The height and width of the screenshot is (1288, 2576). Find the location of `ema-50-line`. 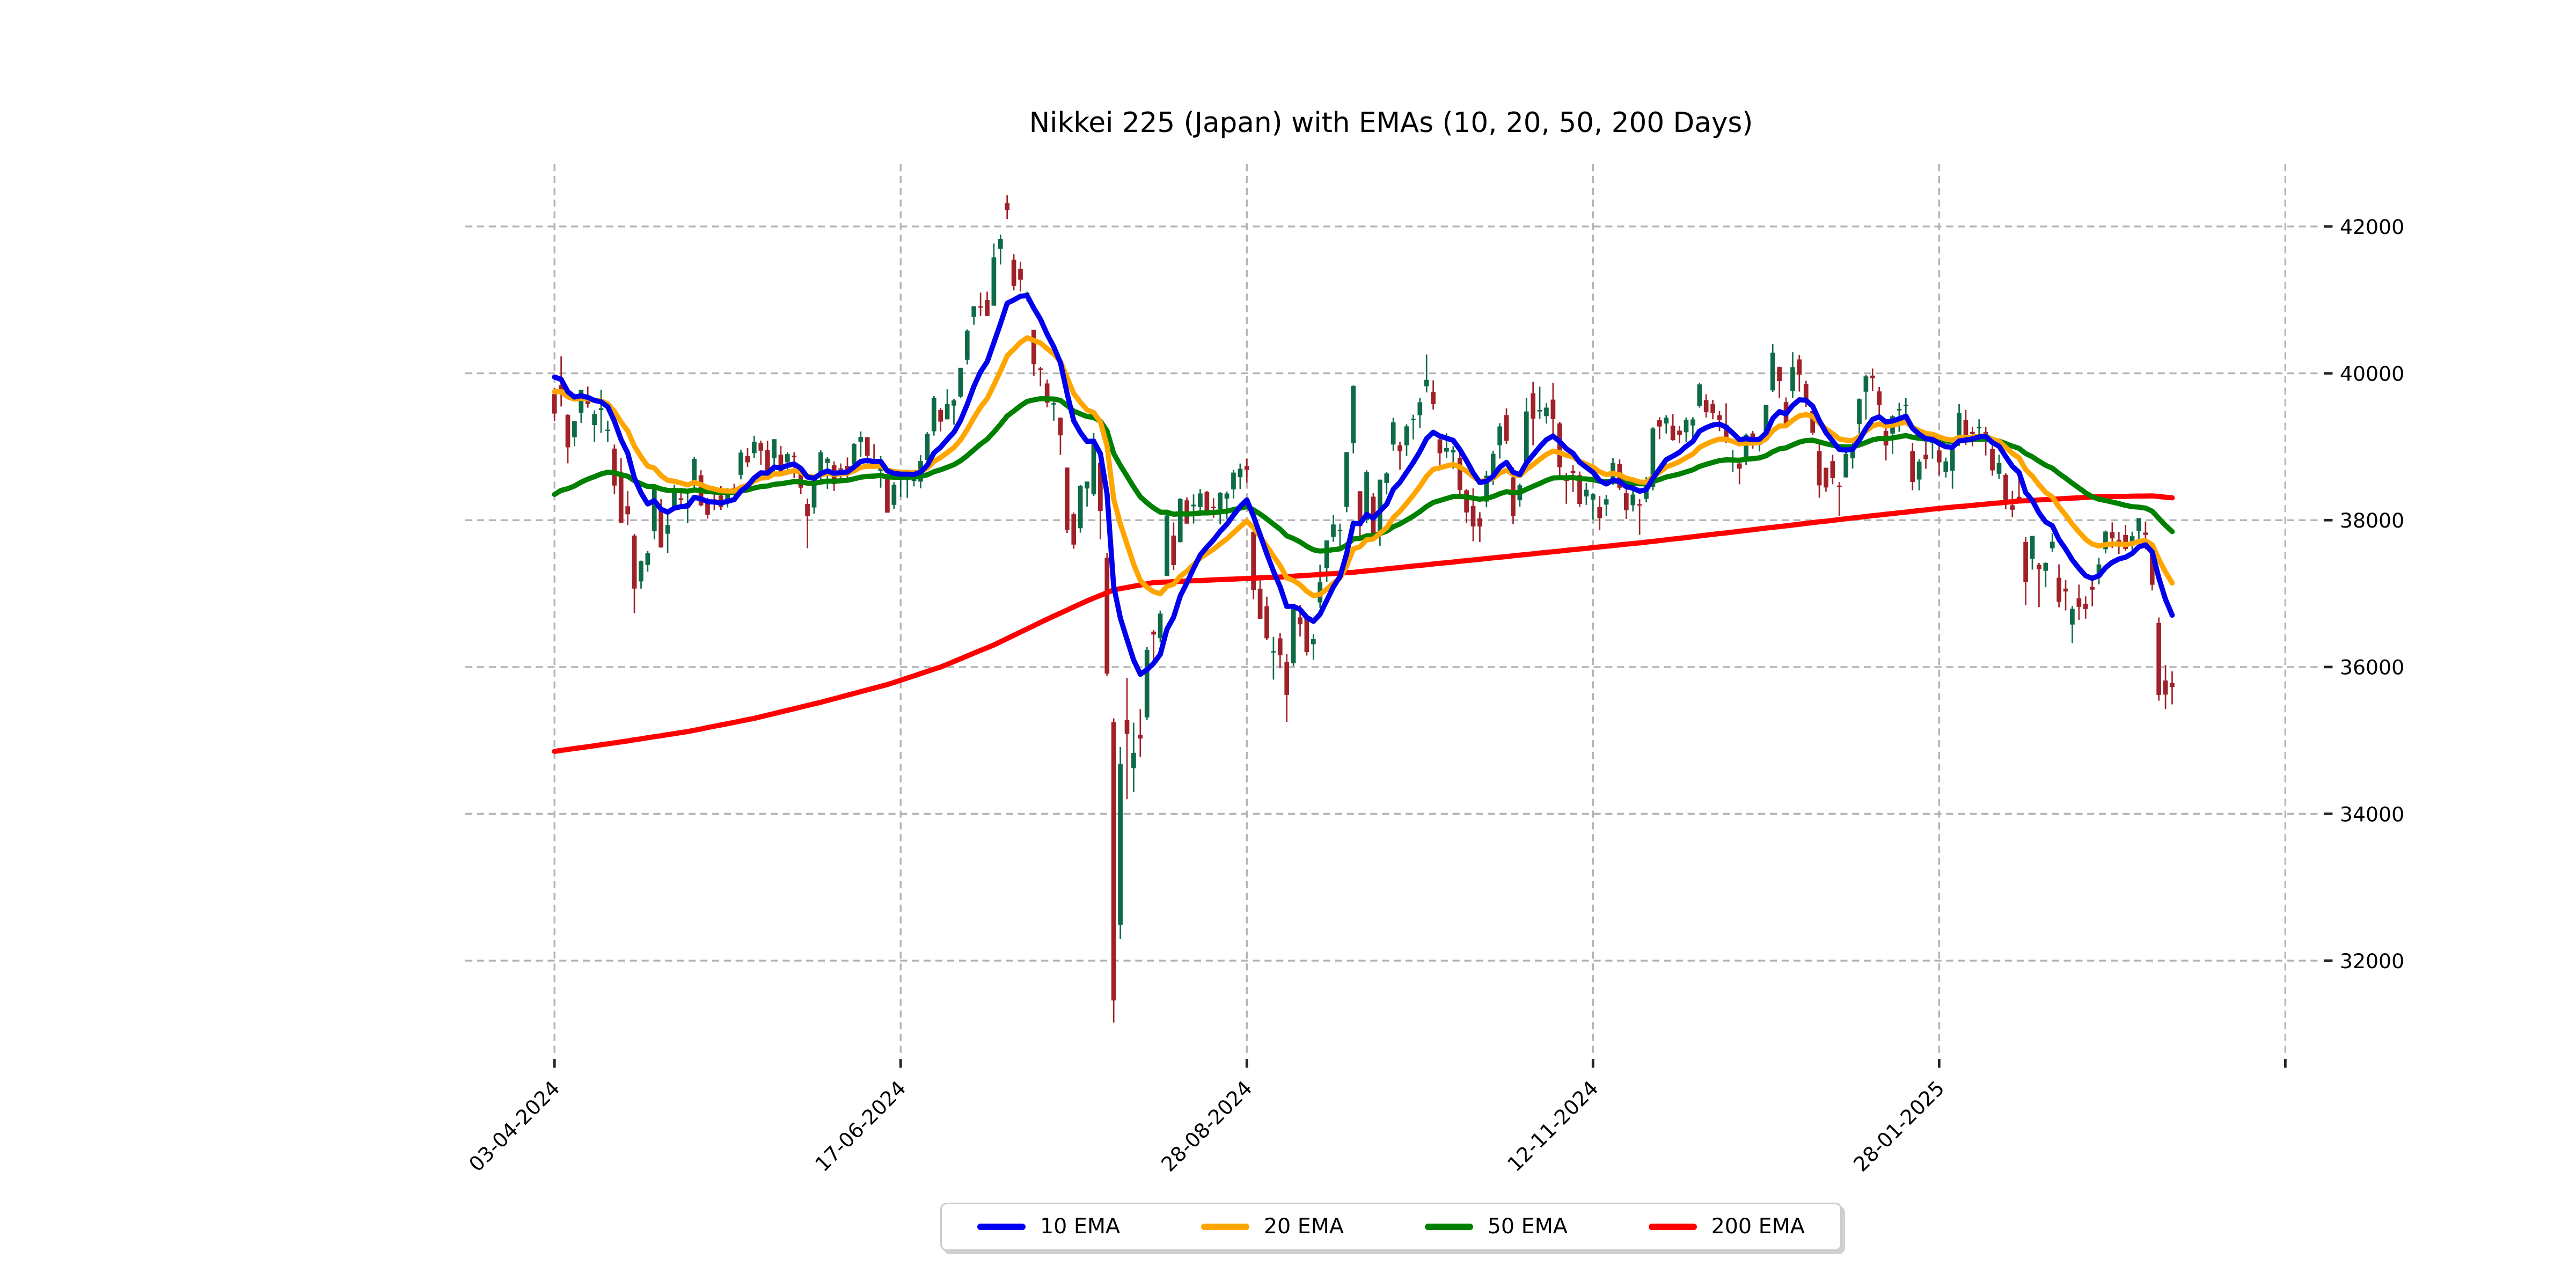

ema-50-line is located at coordinates (1363, 475).